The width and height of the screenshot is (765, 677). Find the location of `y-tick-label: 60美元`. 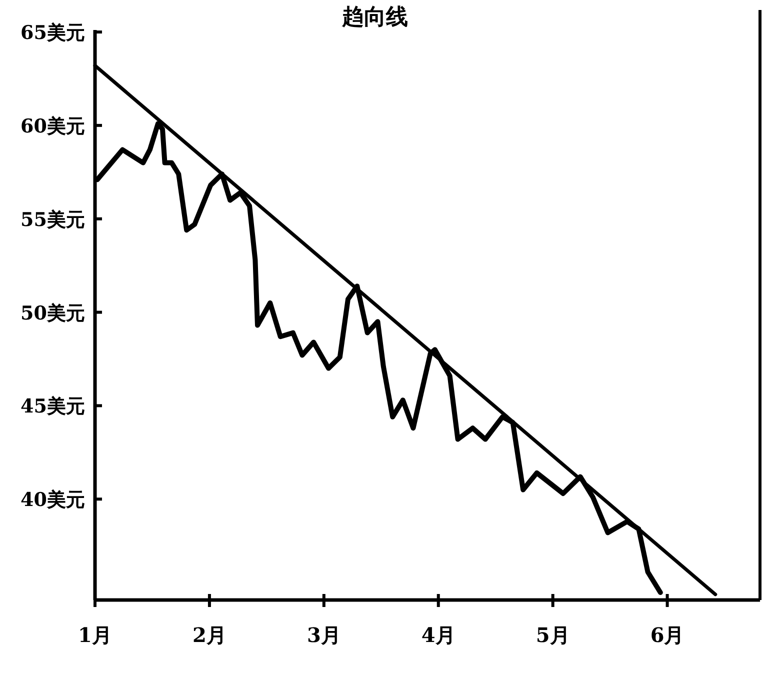

y-tick-label: 60美元 is located at coordinates (52, 126).